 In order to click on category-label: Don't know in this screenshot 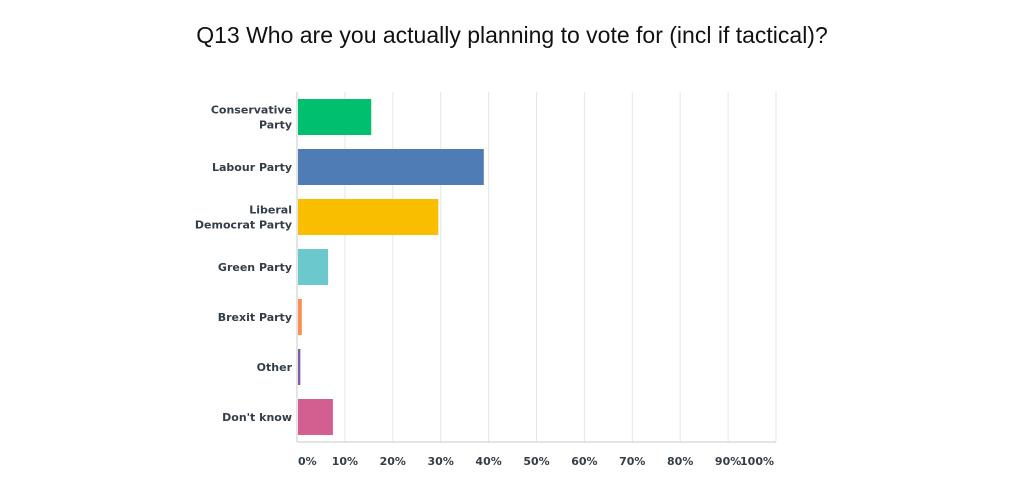, I will do `click(257, 417)`.